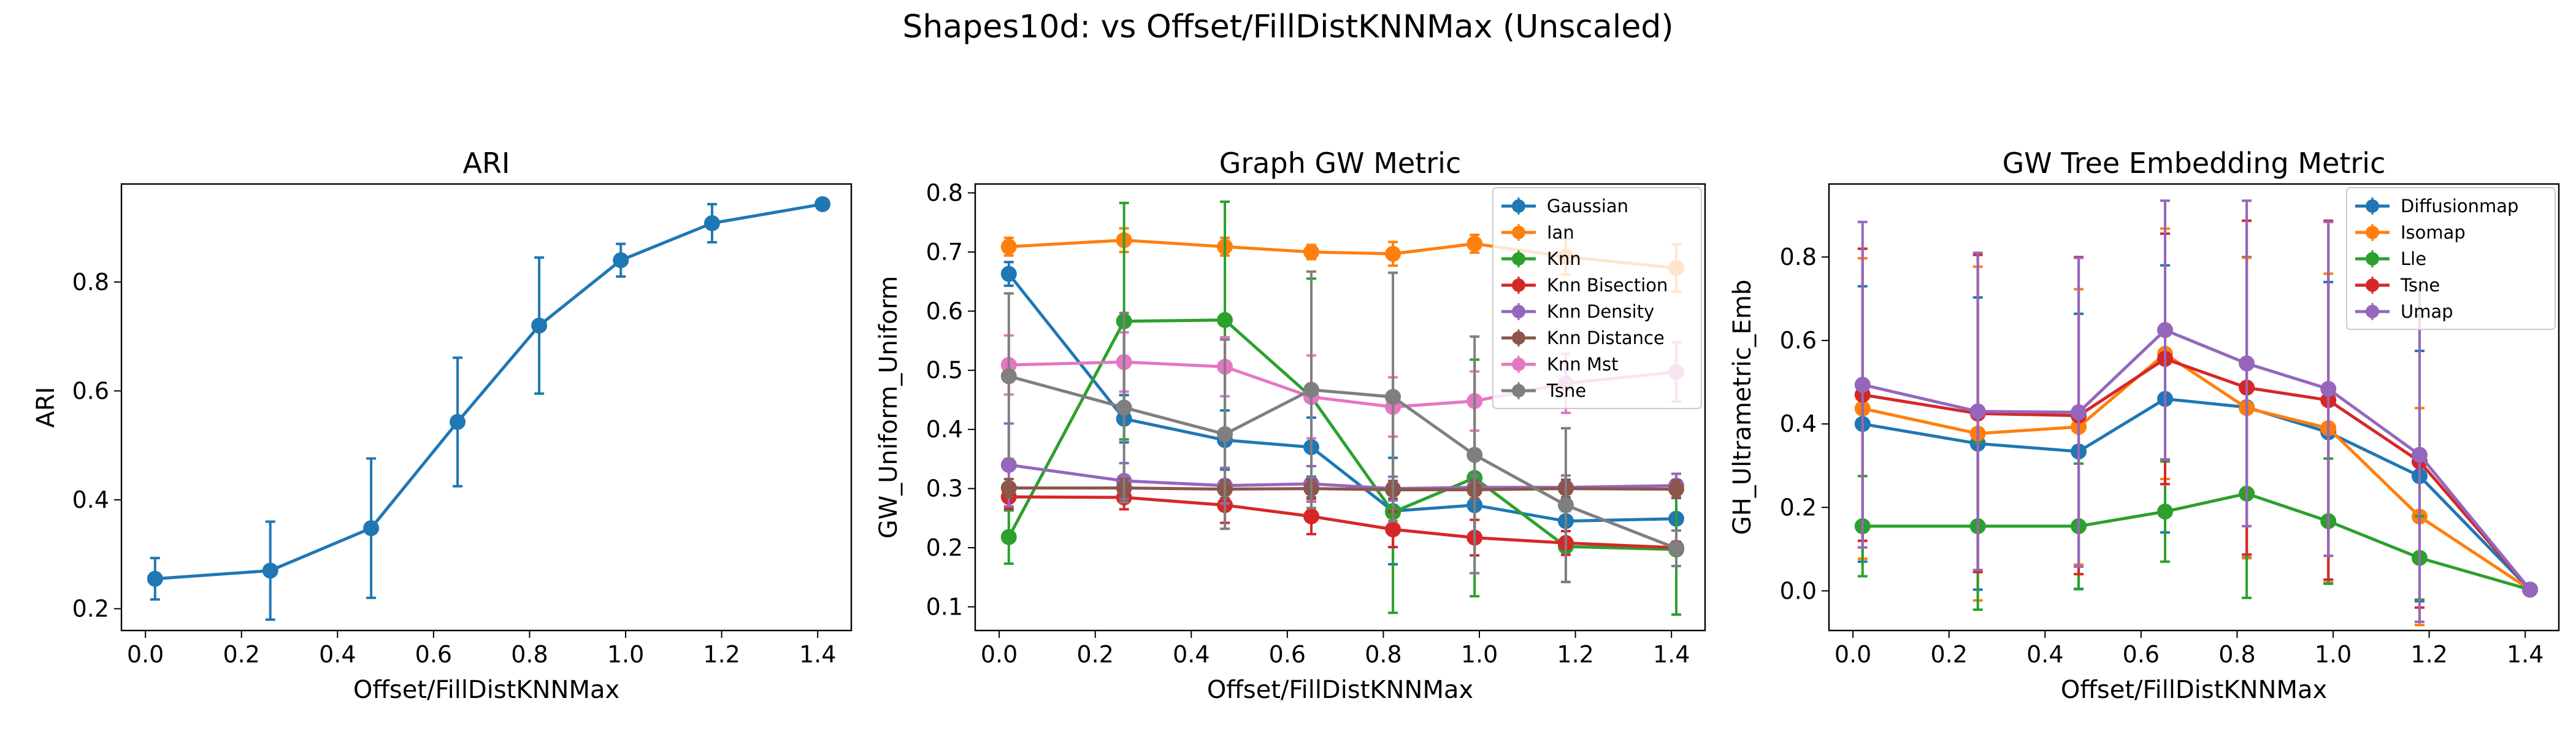 This screenshot has width=2576, height=736. Describe the element at coordinates (1742, 407) in the screenshot. I see `y-axis-label: GH_Ultrametric_Emb` at that location.